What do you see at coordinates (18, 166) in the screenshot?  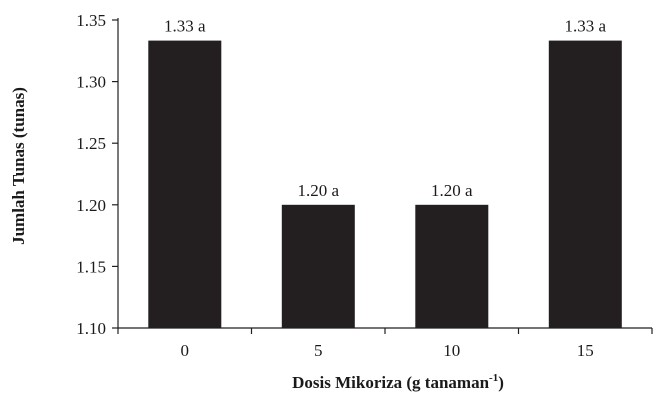 I see `y-axis-title: Jumlah Tunas (tunas)` at bounding box center [18, 166].